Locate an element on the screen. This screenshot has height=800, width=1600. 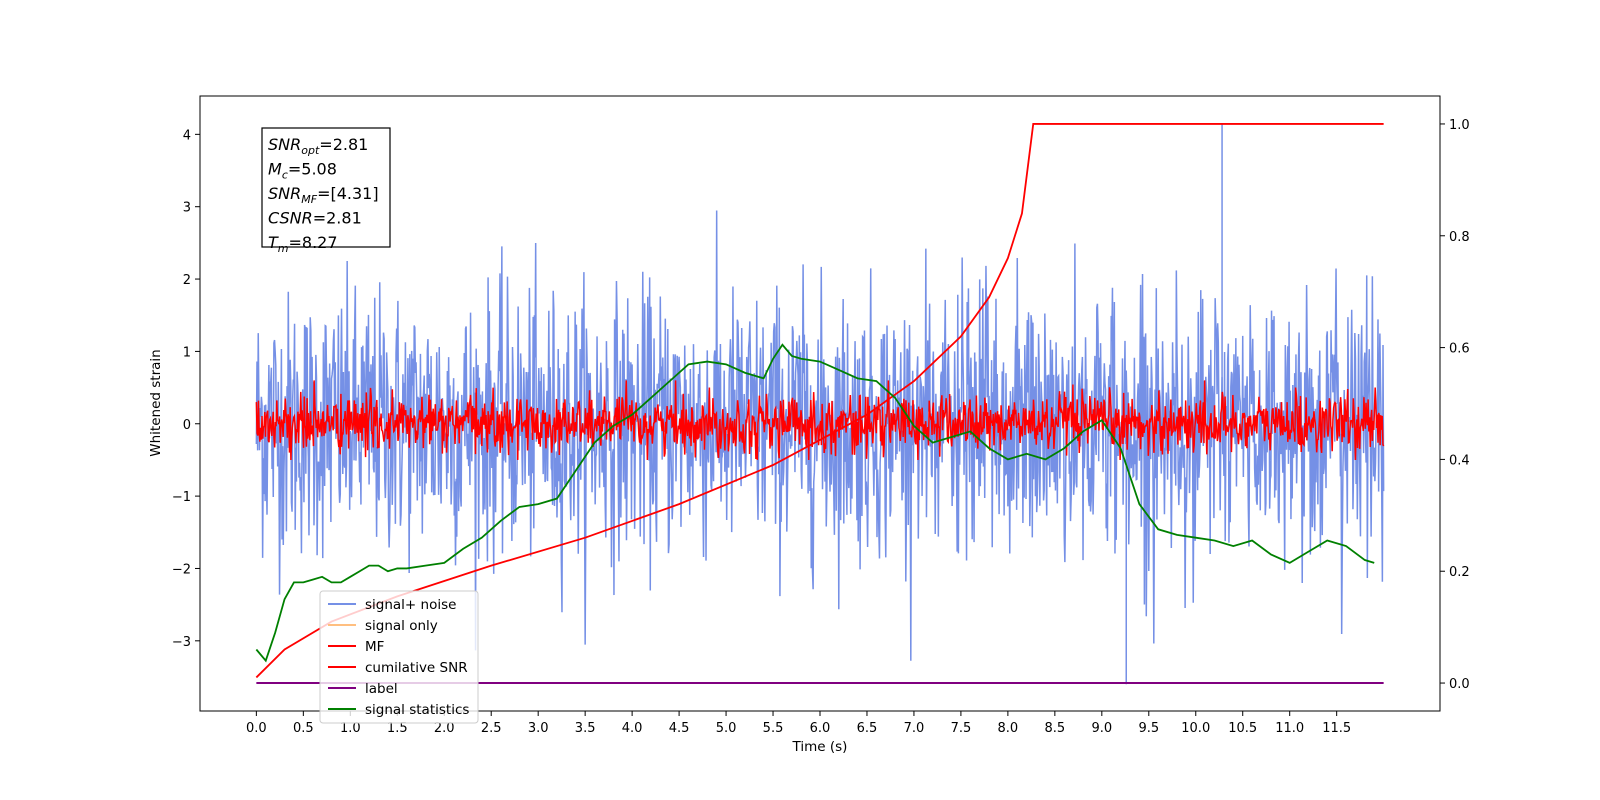
annotation-line: Tm=8.27 is located at coordinates (303, 244).